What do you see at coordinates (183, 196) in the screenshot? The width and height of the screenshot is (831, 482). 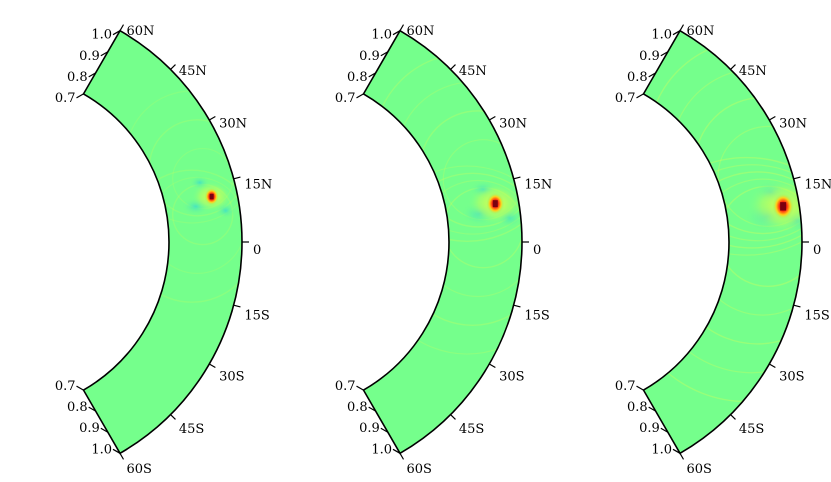 I see `field-feature` at bounding box center [183, 196].